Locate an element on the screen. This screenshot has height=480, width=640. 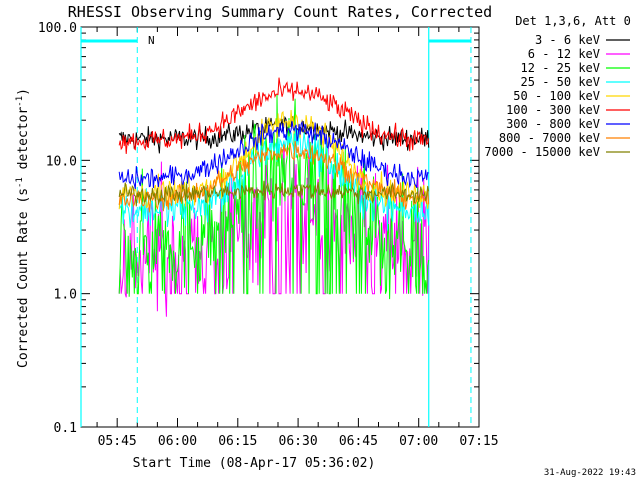
y-axis-label-rest: detector is located at coordinates (23, 142).